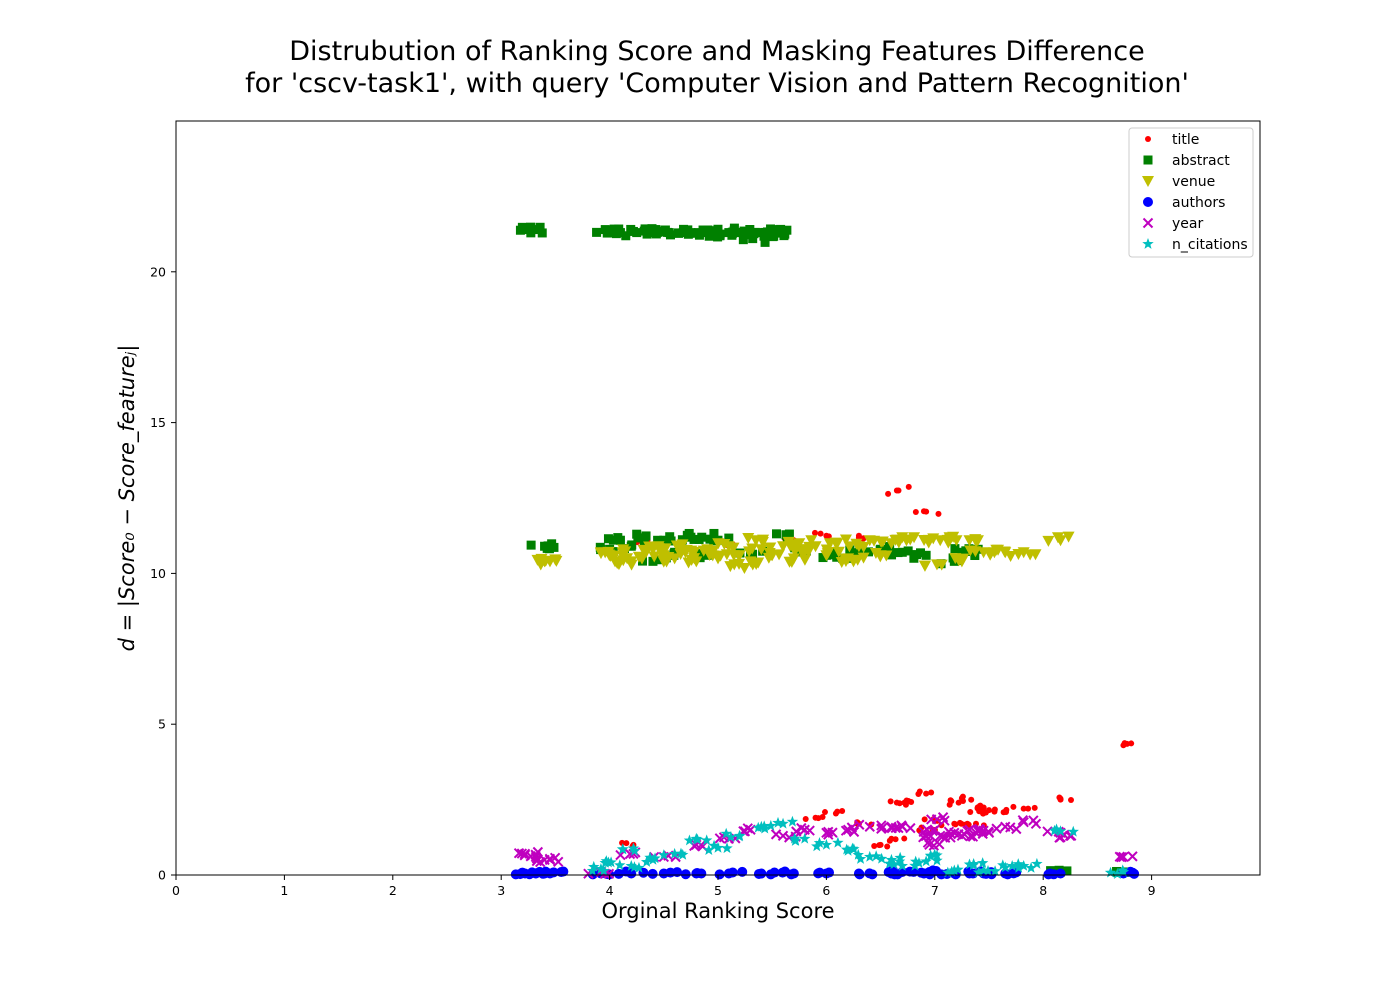  What do you see at coordinates (1193, 182) in the screenshot?
I see `legend-label-venue: venue` at bounding box center [1193, 182].